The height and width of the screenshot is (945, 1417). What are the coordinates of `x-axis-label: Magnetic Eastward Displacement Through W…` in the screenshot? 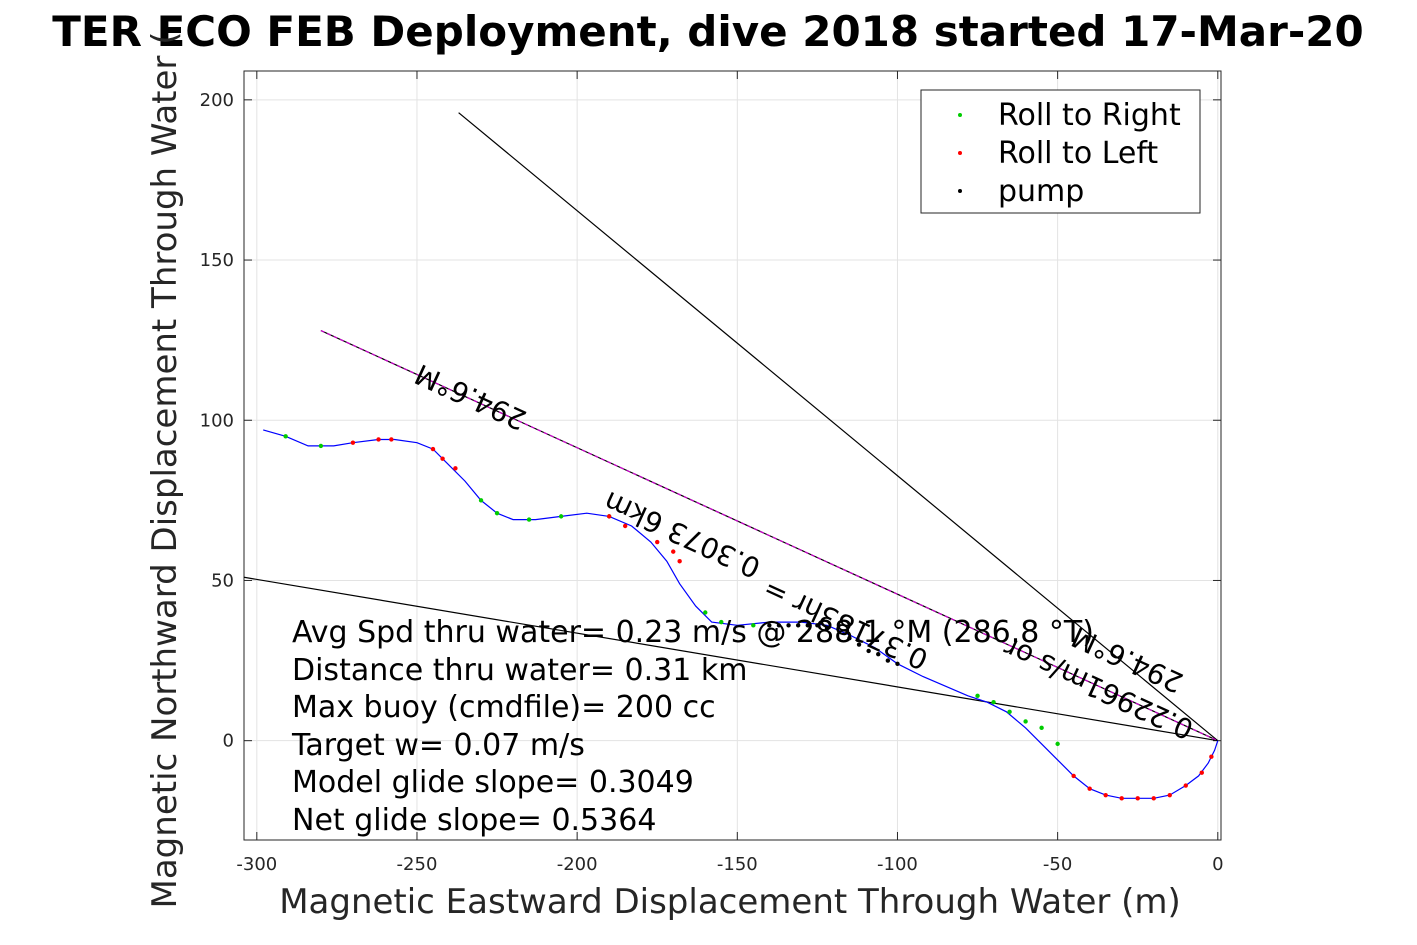 It's located at (730, 902).